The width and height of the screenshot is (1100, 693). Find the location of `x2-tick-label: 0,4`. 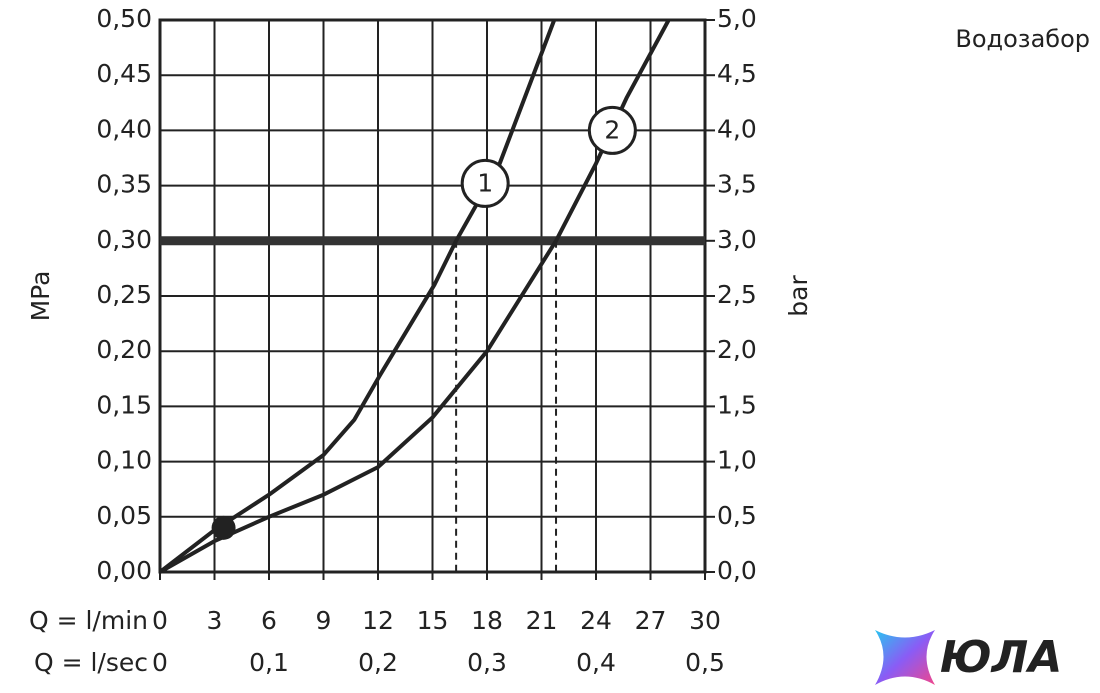

x2-tick-label: 0,4 is located at coordinates (596, 662).